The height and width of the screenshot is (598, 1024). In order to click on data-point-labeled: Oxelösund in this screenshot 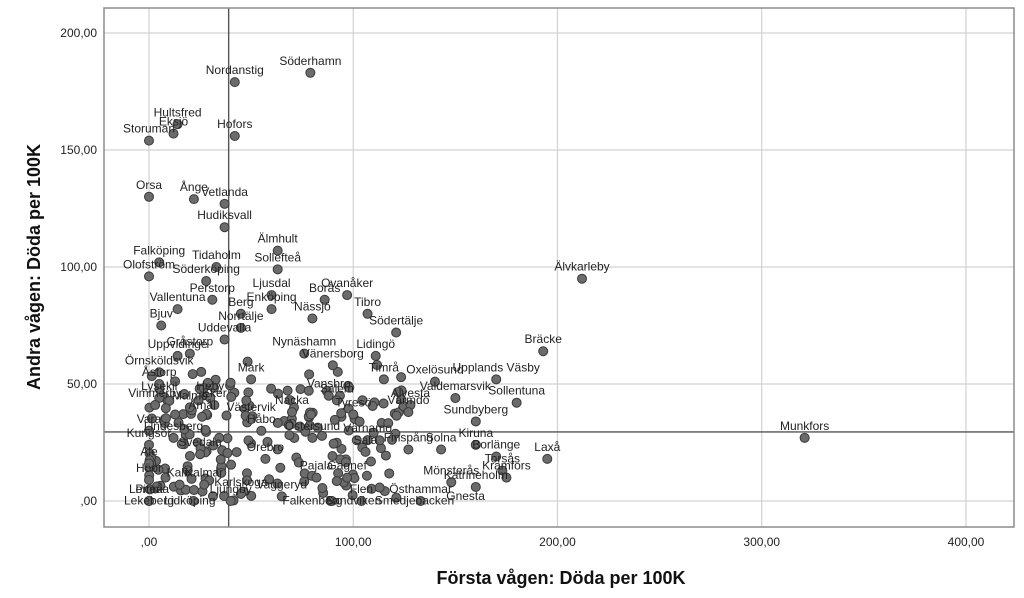, I will do `click(435, 375)`.